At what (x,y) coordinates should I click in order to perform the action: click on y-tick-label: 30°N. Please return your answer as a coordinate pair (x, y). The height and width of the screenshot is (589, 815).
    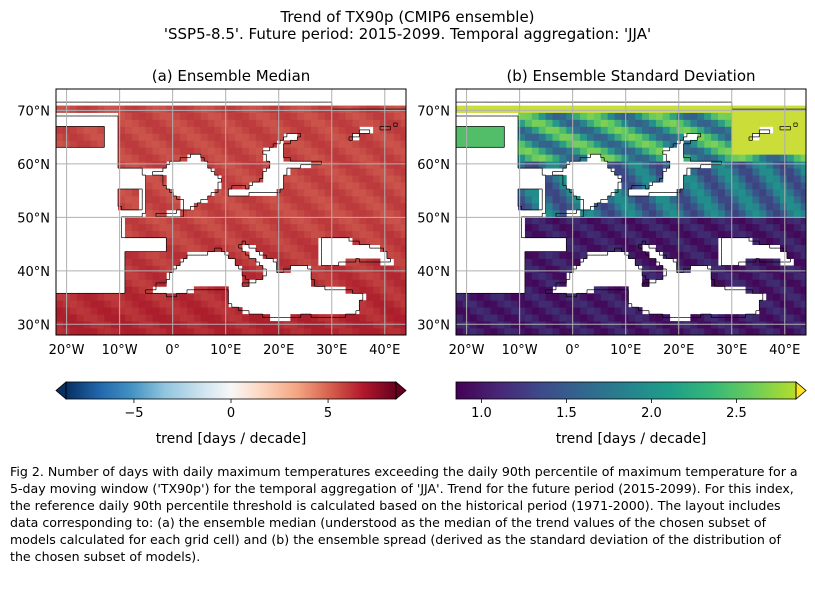
    Looking at the image, I should click on (33, 325).